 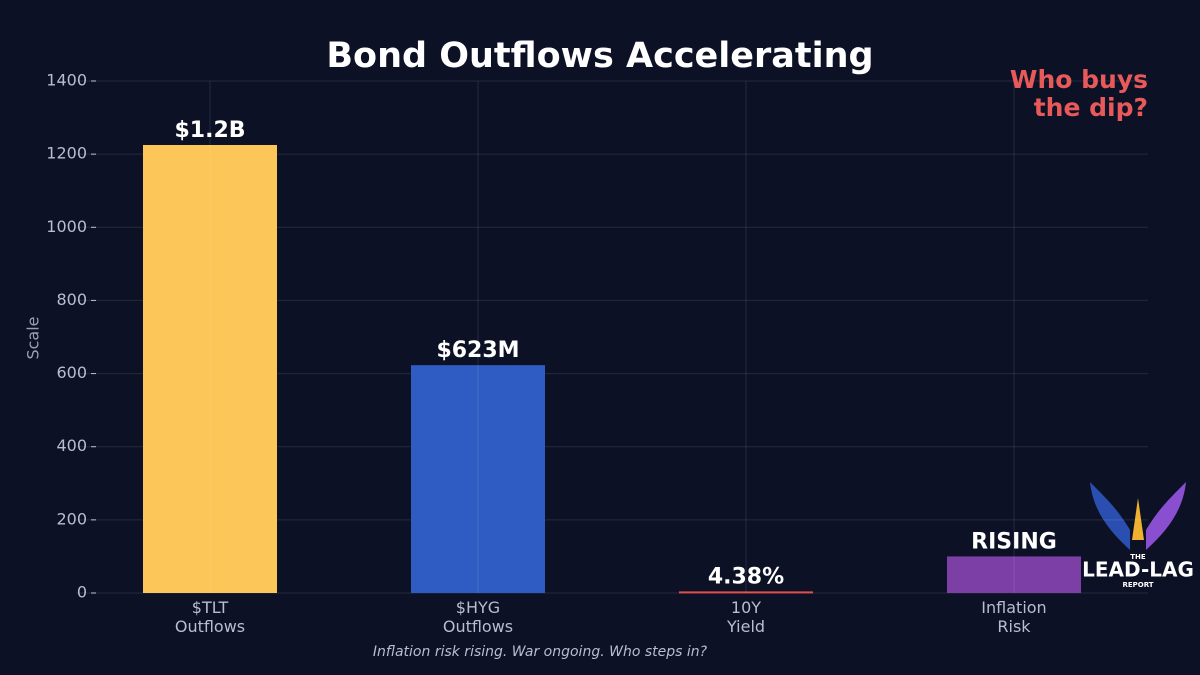 I want to click on x-tick-label: $HYG Outflows, so click(x=478, y=617).